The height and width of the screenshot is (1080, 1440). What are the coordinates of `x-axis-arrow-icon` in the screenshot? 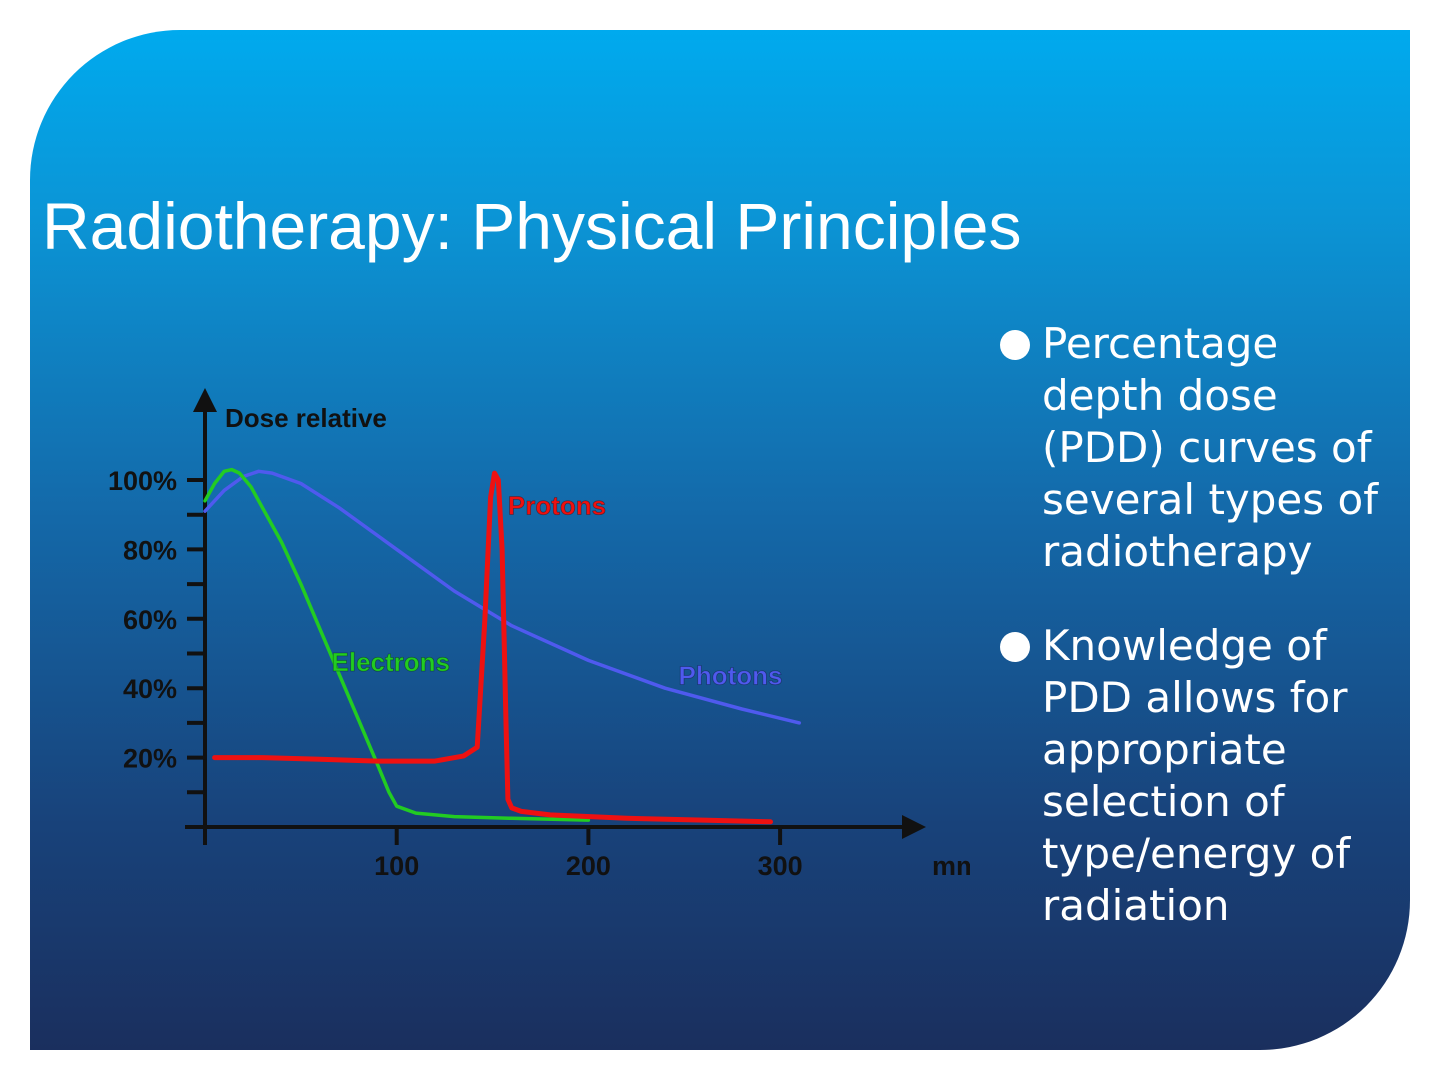 It's located at (914, 827).